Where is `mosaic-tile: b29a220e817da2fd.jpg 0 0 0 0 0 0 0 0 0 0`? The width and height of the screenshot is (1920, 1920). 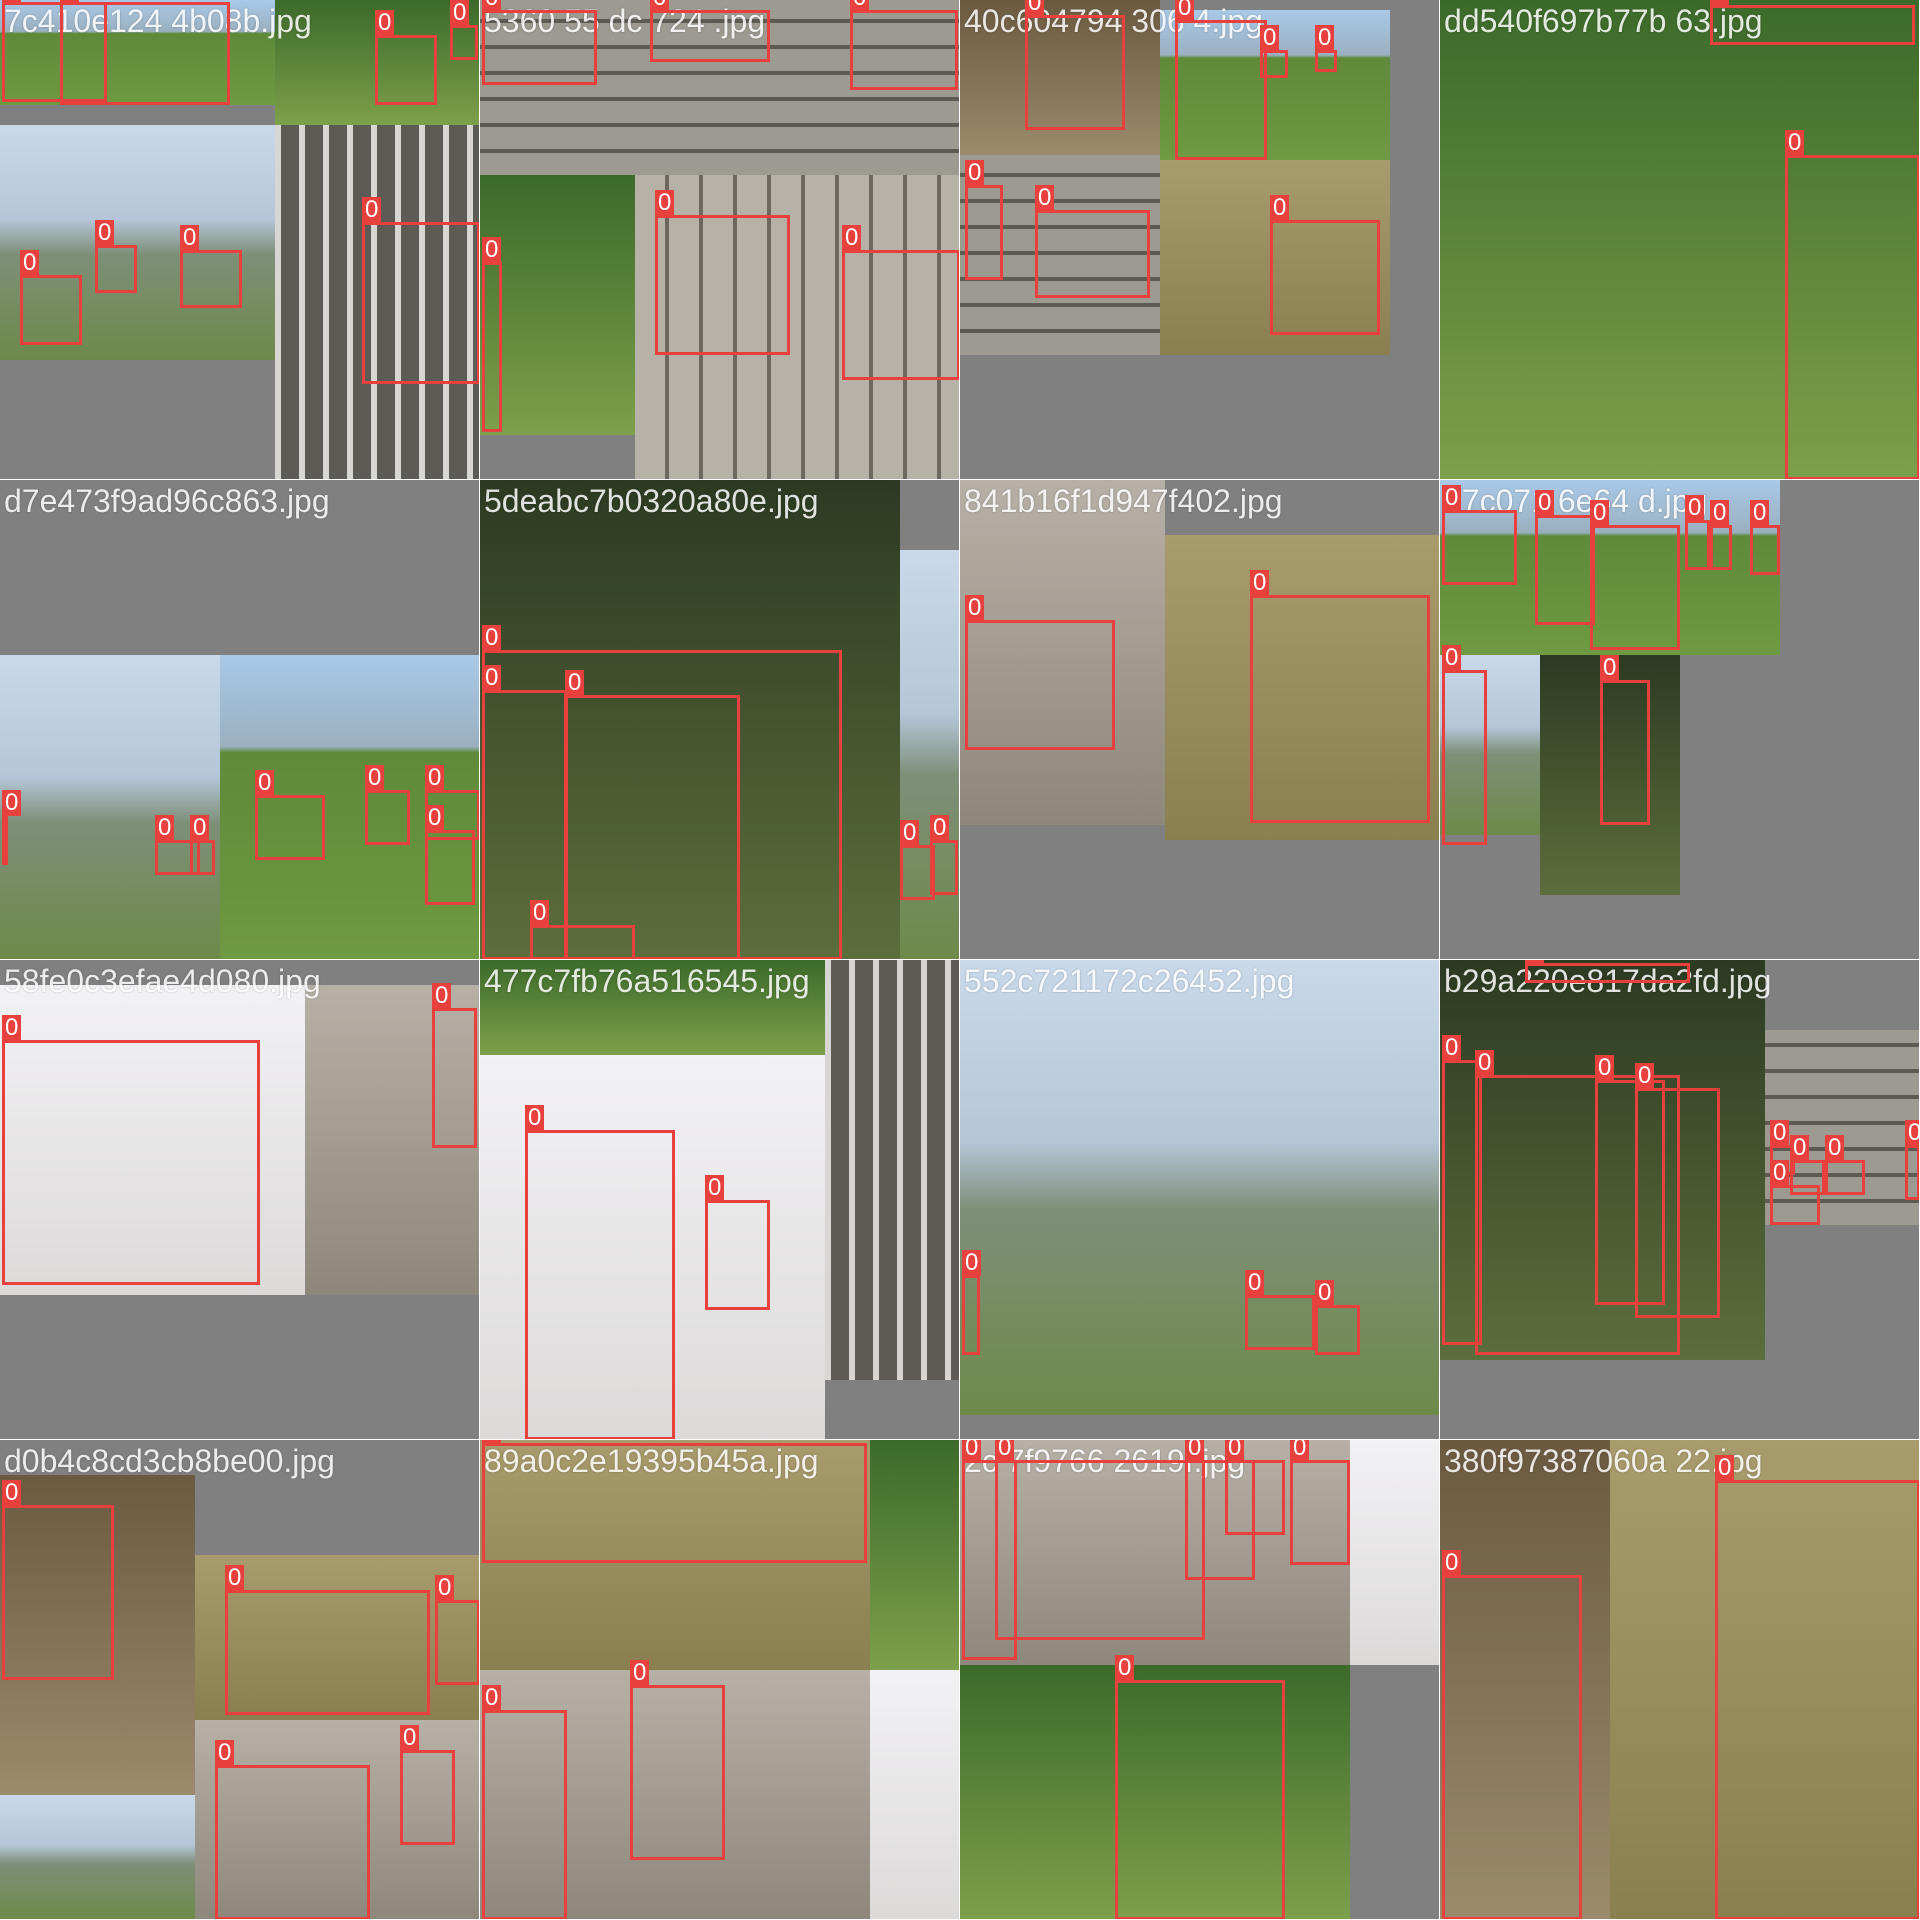
mosaic-tile: b29a220e817da2fd.jpg 0 0 0 0 0 0 0 0 0 0 is located at coordinates (1680, 1200).